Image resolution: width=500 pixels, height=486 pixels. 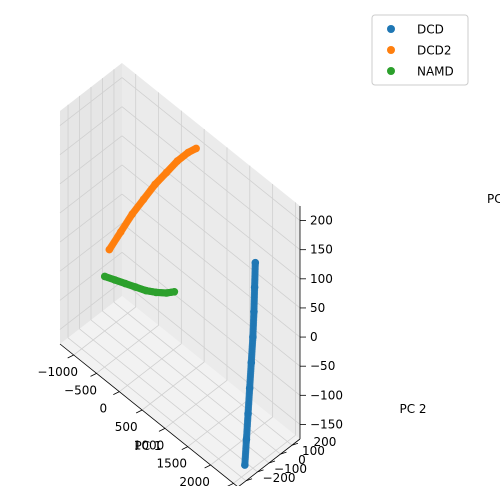 What do you see at coordinates (148, 414) in the screenshot?
I see `x-axis-line` at bounding box center [148, 414].